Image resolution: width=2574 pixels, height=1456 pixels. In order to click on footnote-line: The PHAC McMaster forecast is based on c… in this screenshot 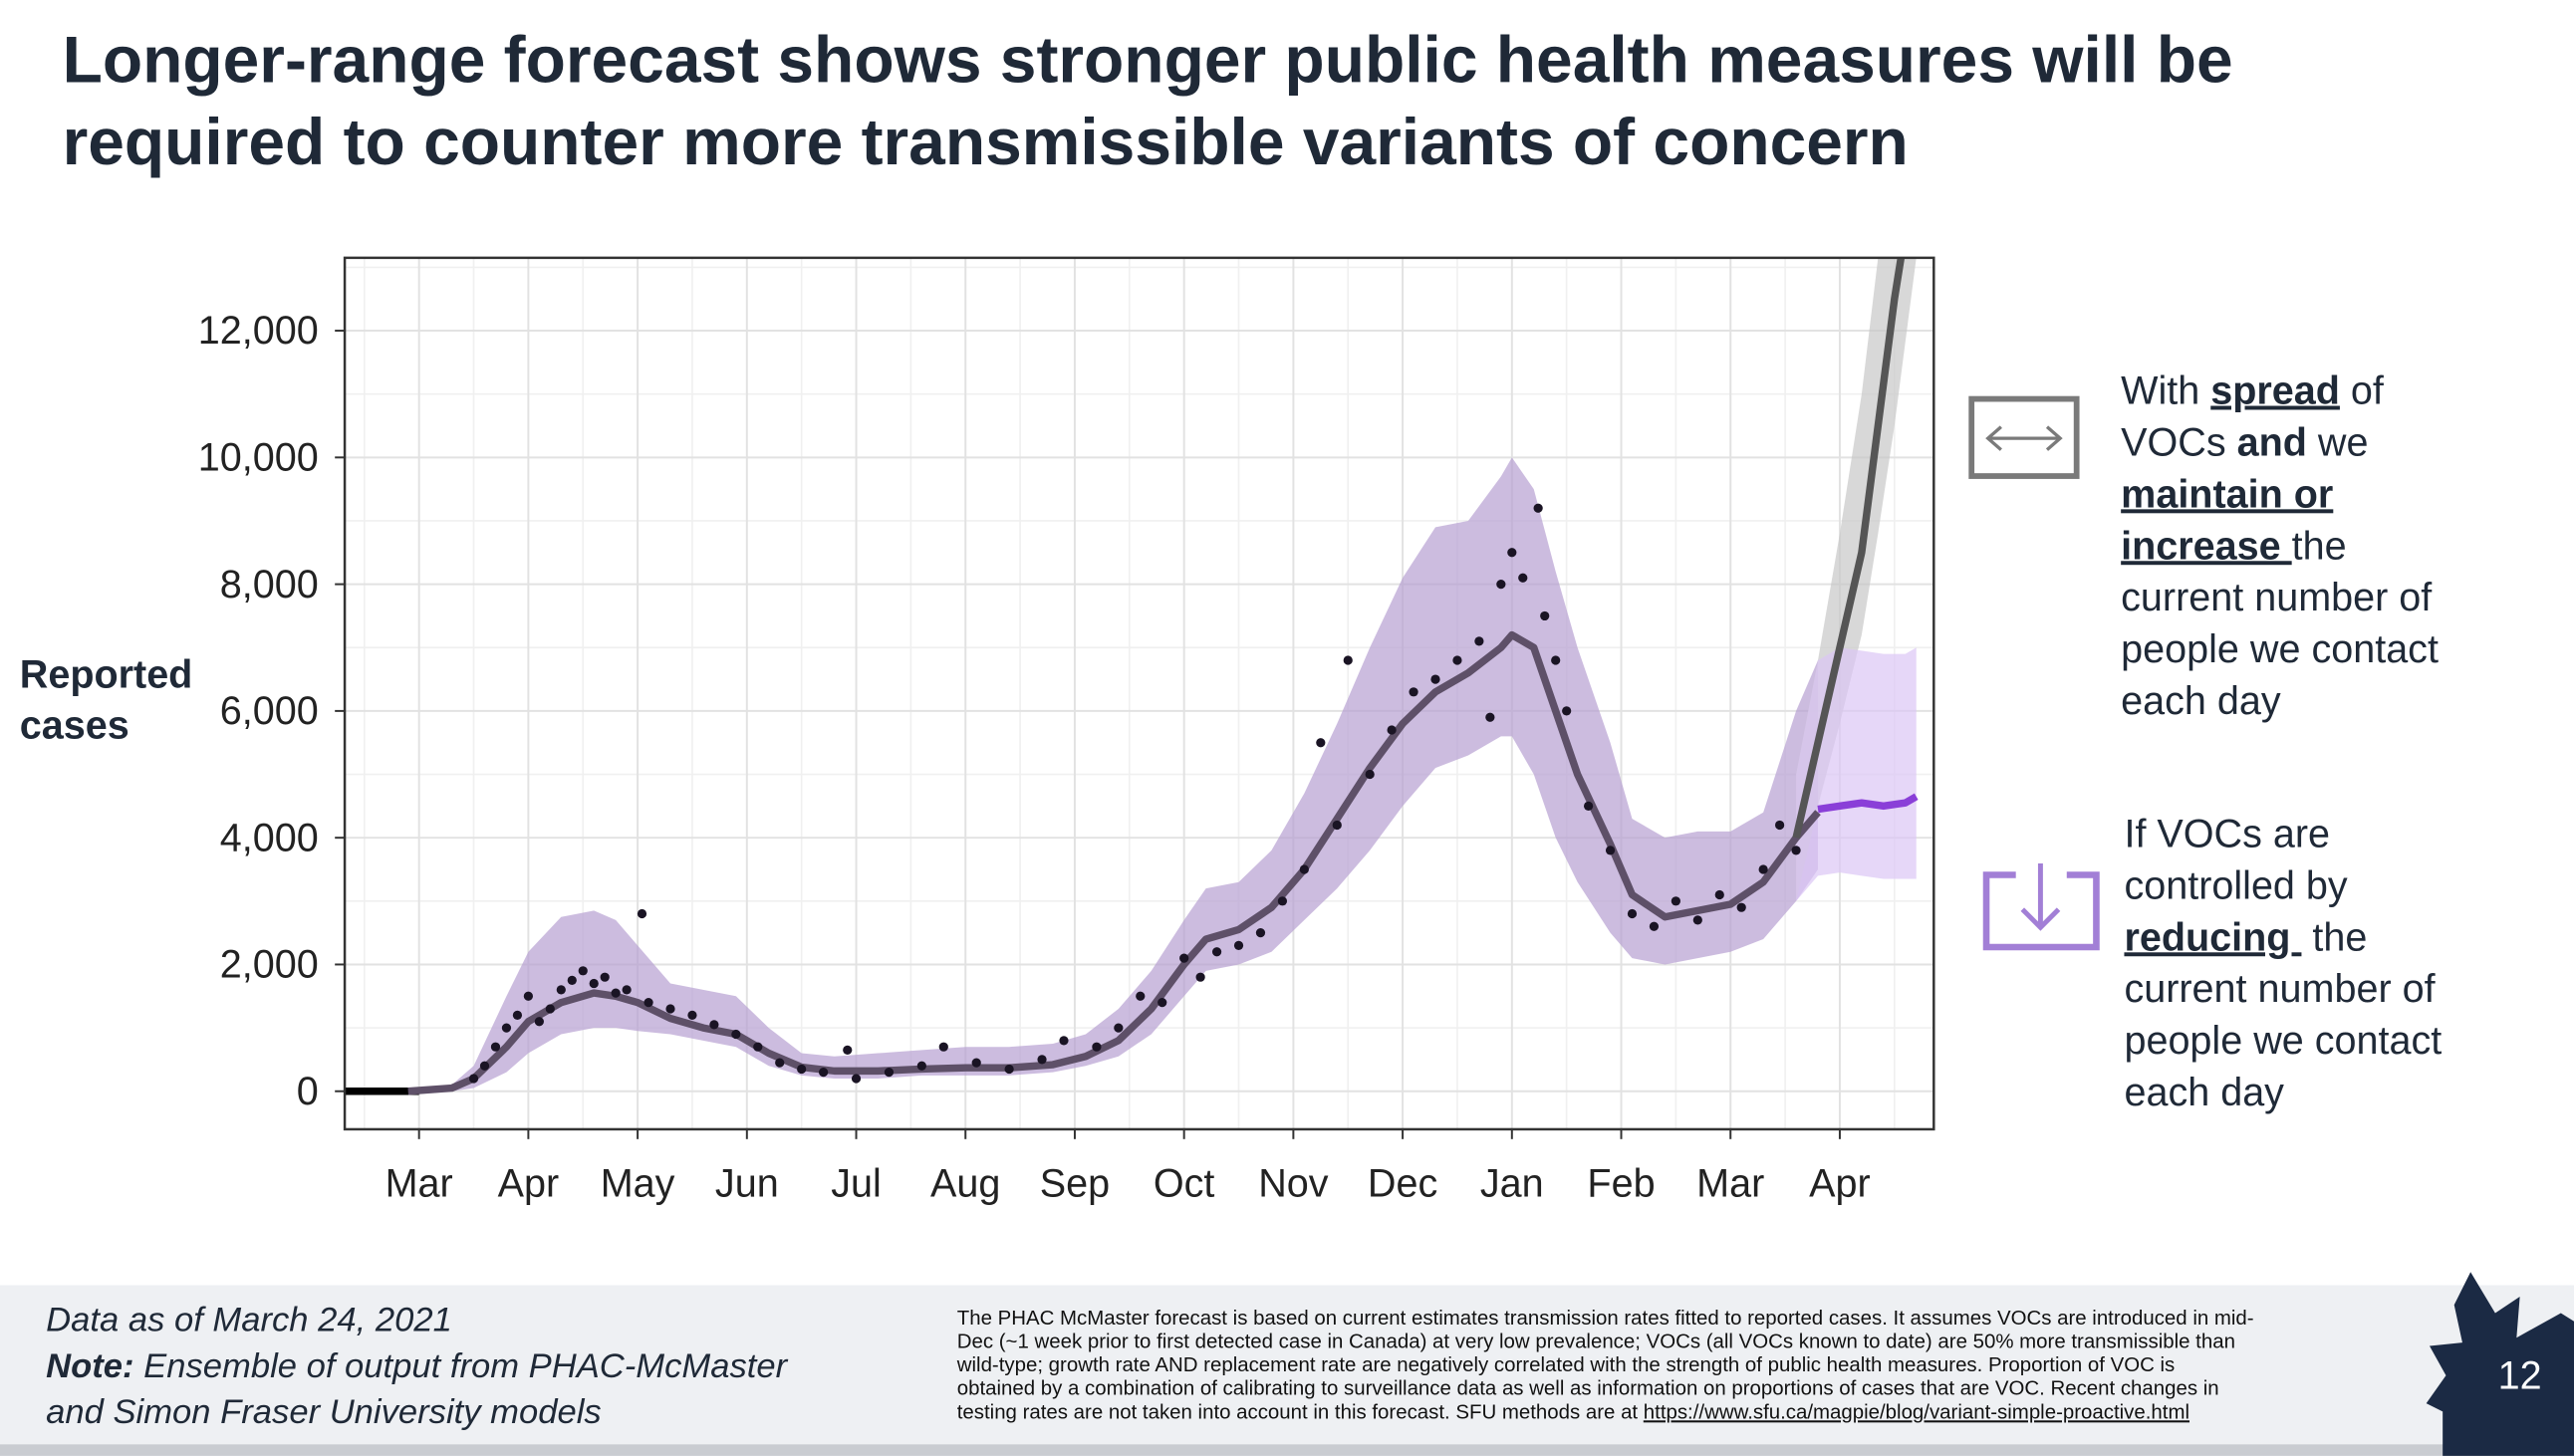, I will do `click(1605, 1319)`.